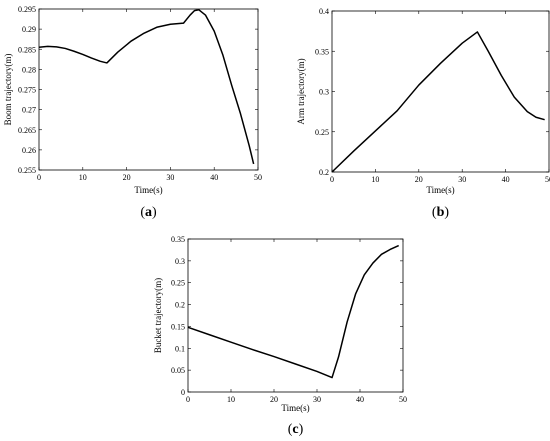 This screenshot has width=550, height=441. I want to click on y-tick-label: 0.275, so click(27, 90).